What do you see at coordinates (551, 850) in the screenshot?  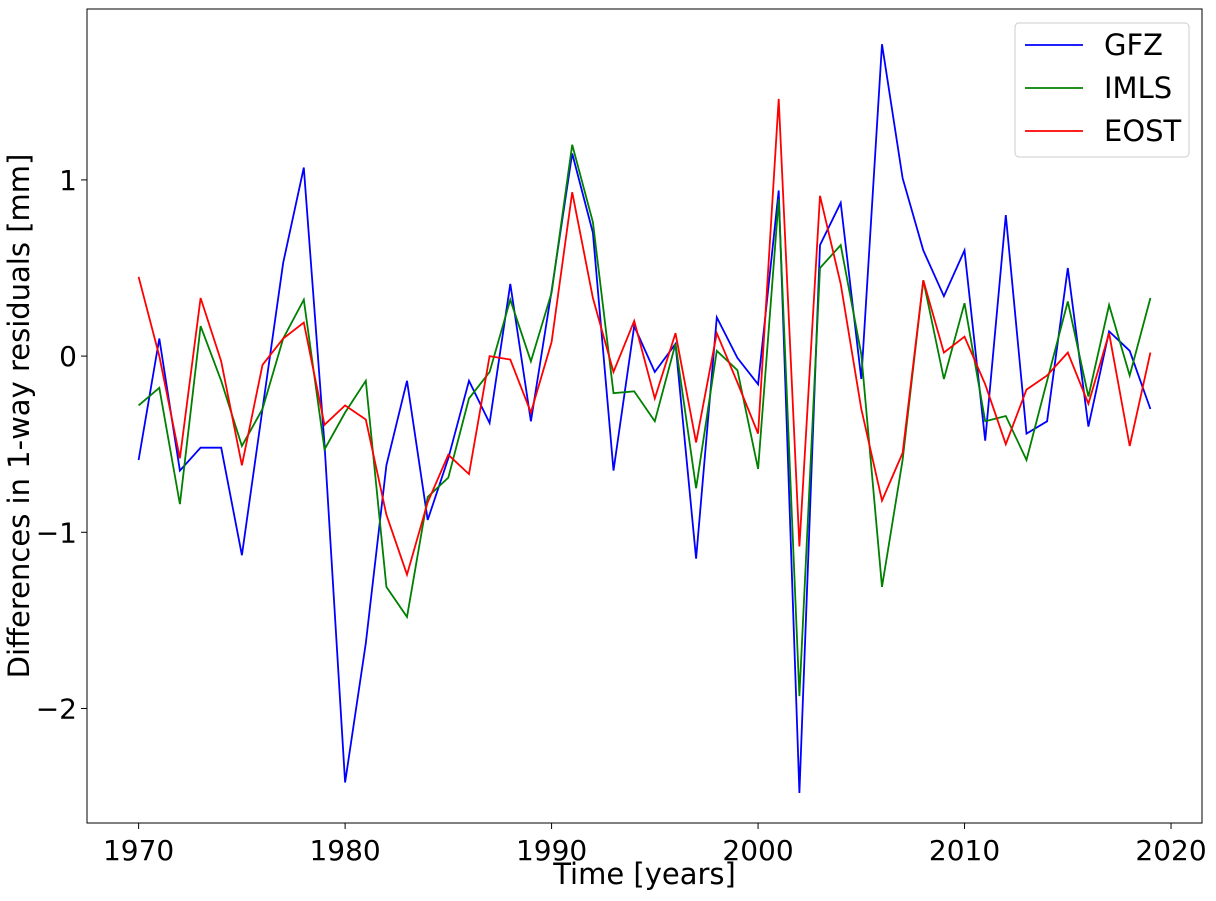 I see `x-tick-label: 1990` at bounding box center [551, 850].